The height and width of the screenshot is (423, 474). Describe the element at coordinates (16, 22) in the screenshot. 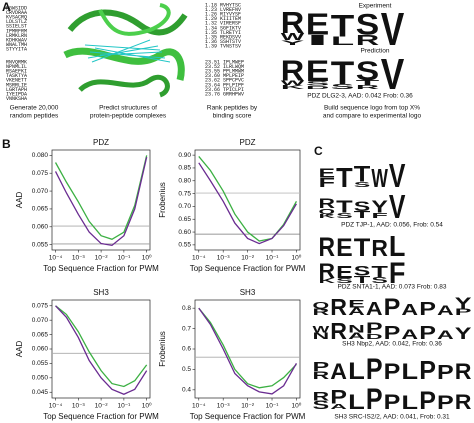

I see `peptide: LDLSTLZ` at that location.